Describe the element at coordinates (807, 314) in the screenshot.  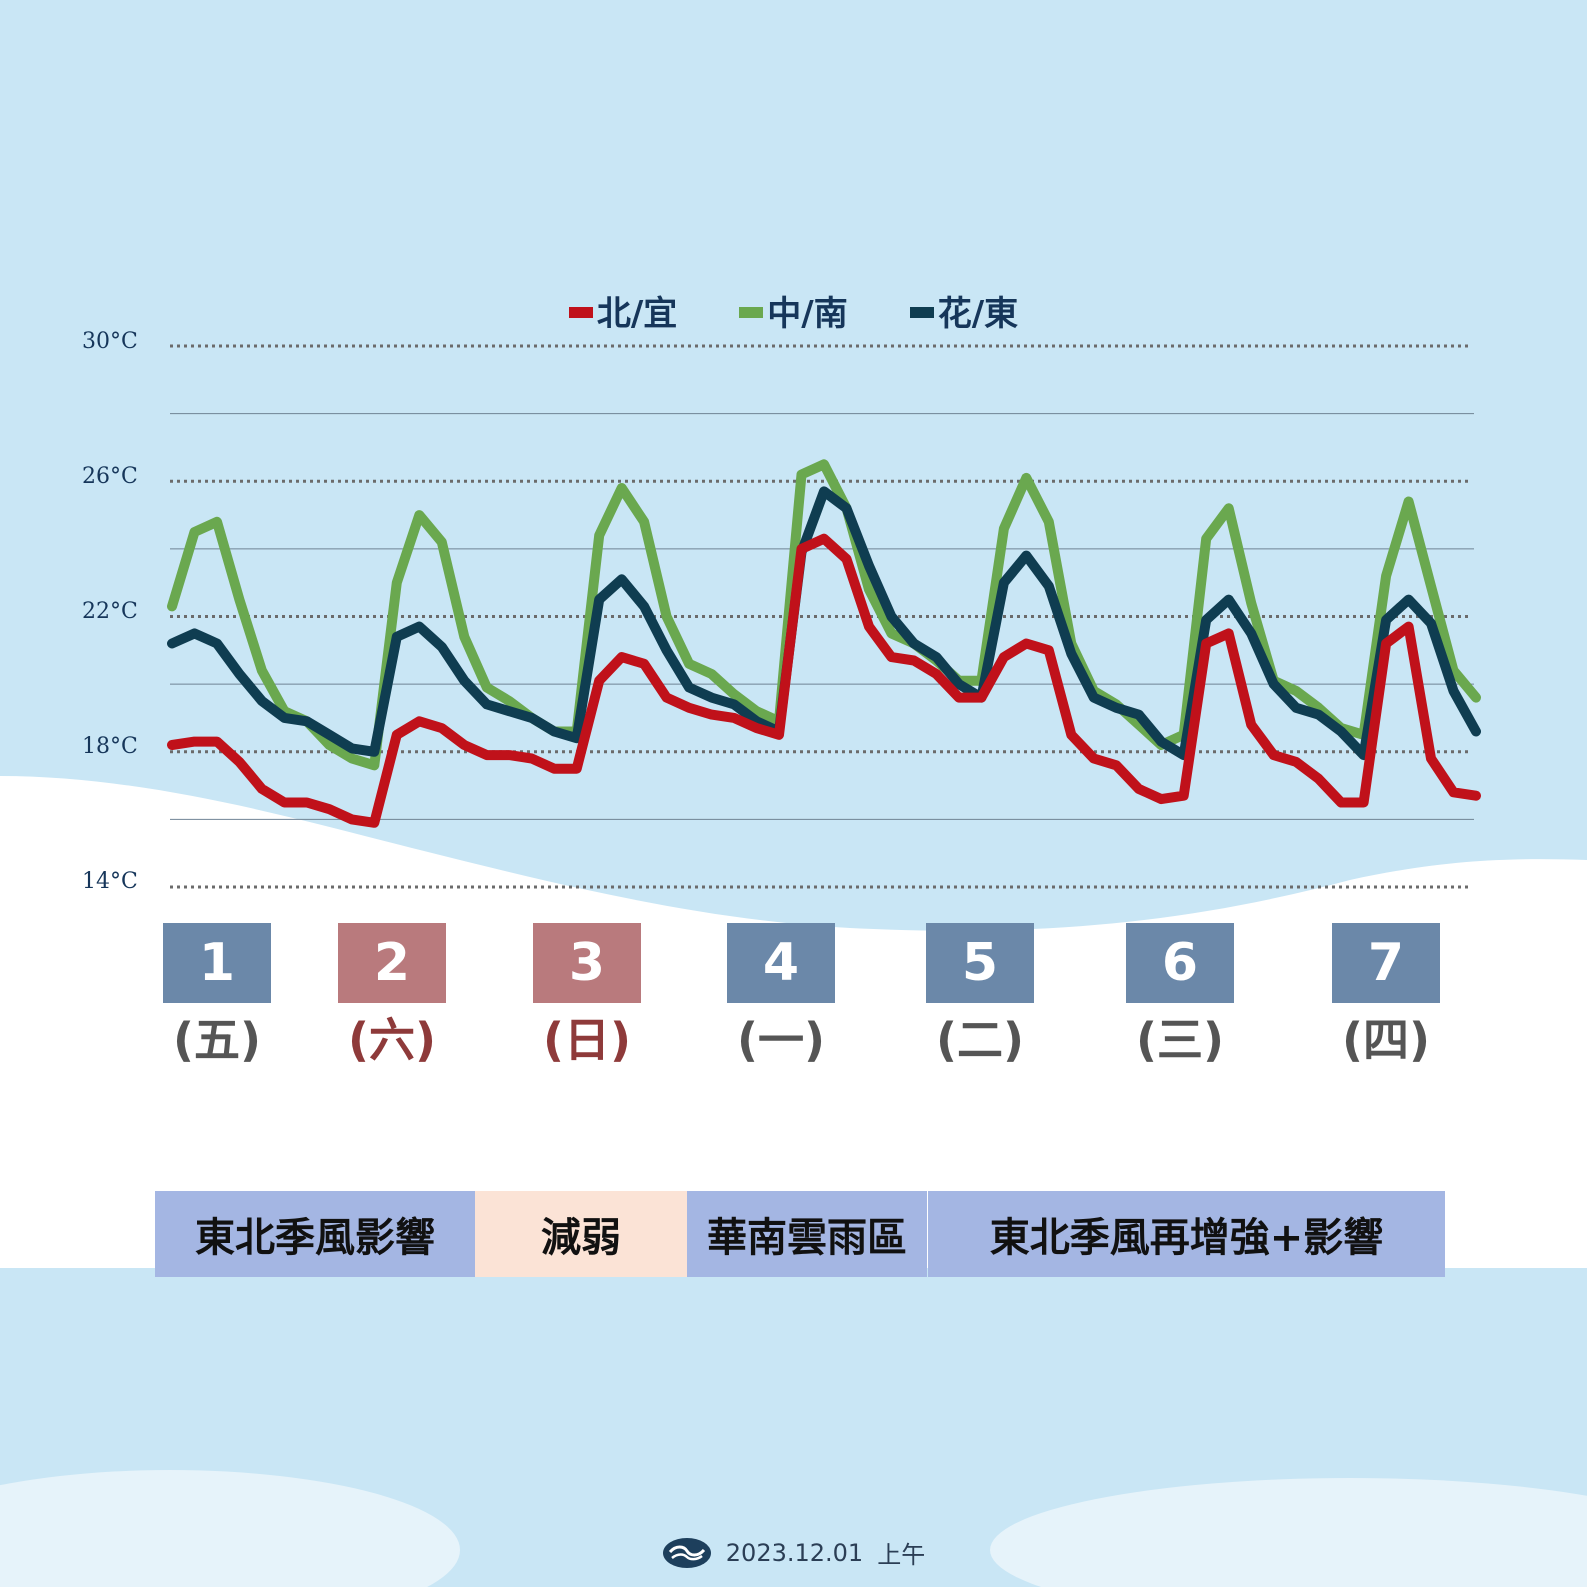
I see `legend-label-central: 中/南` at that location.